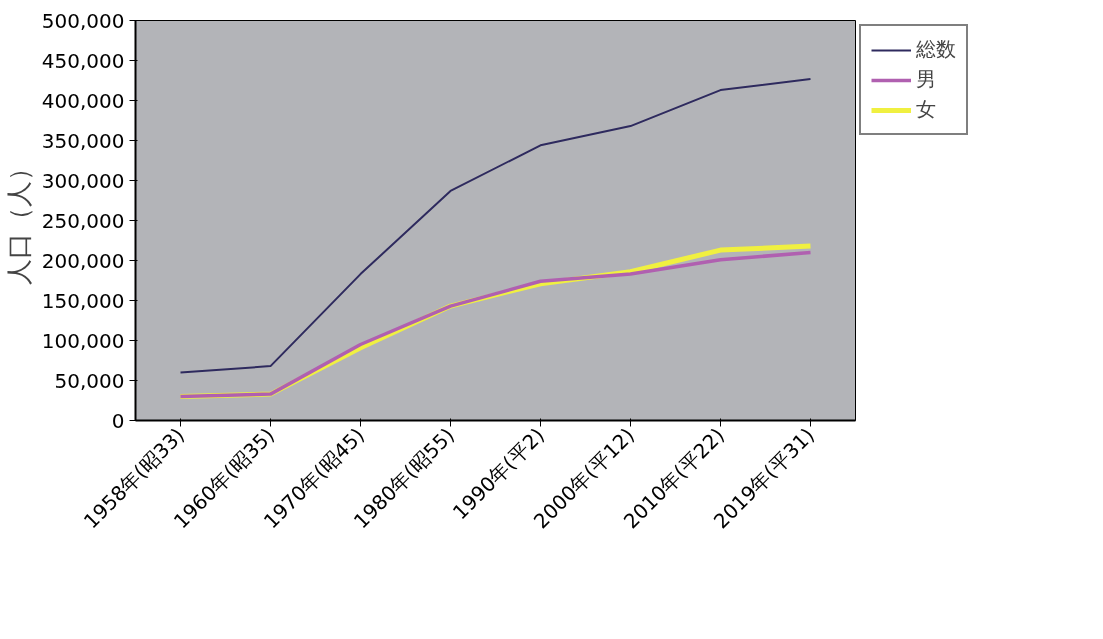 The width and height of the screenshot is (1103, 639). I want to click on legend-label: 総数, so click(936, 49).